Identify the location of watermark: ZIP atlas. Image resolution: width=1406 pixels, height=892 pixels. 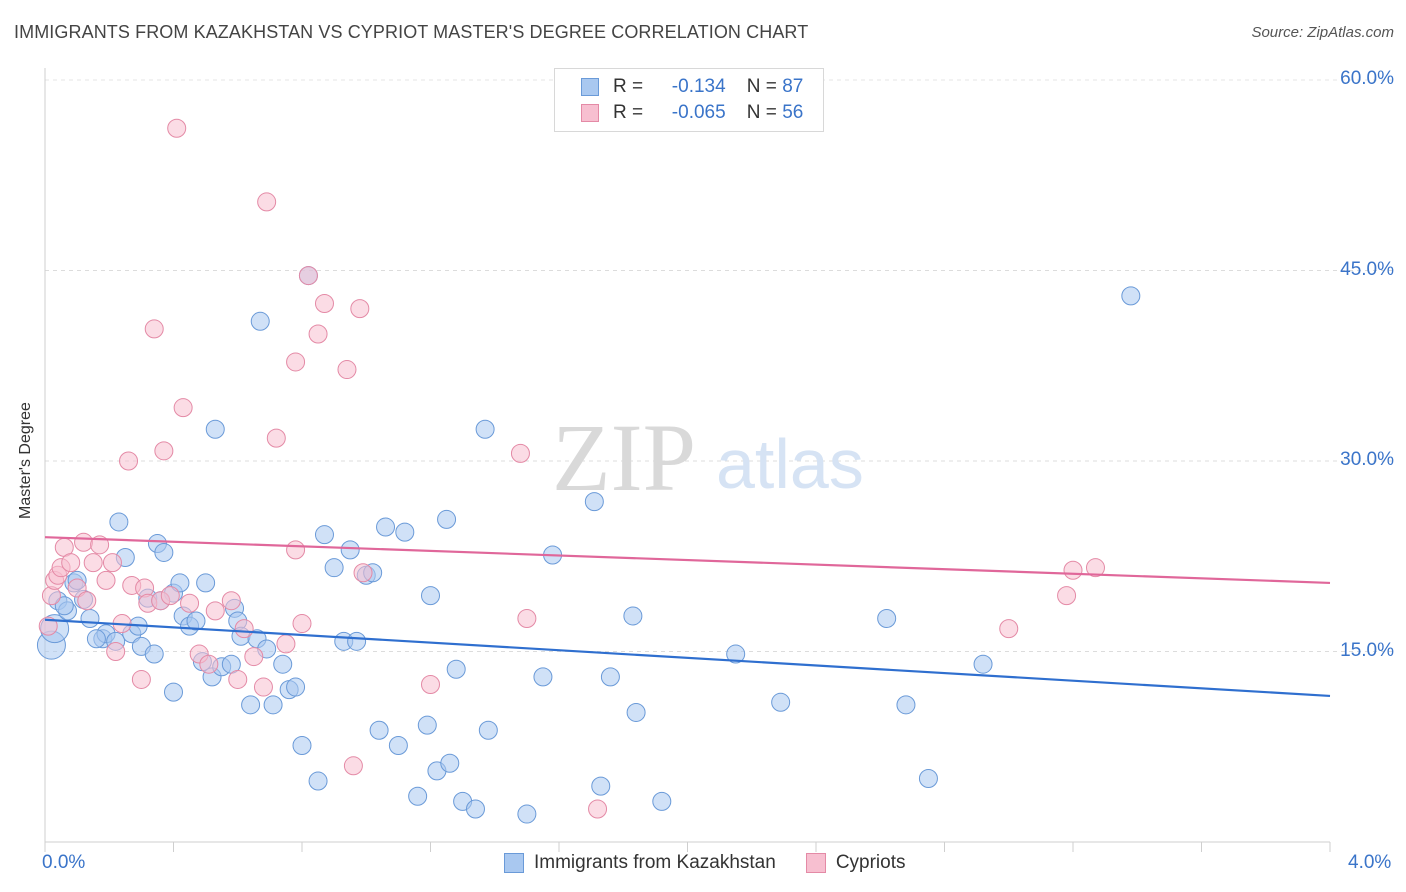
(708, 457).